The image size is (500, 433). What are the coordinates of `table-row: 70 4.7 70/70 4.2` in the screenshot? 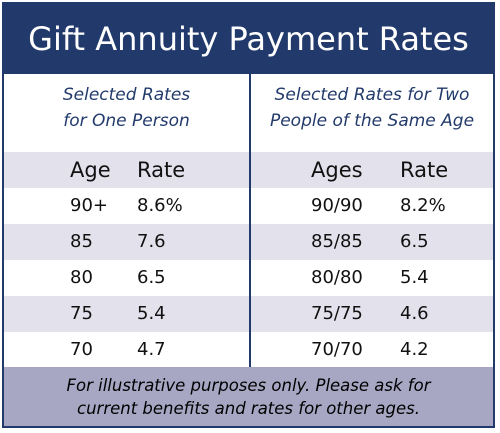 It's located at (248, 350).